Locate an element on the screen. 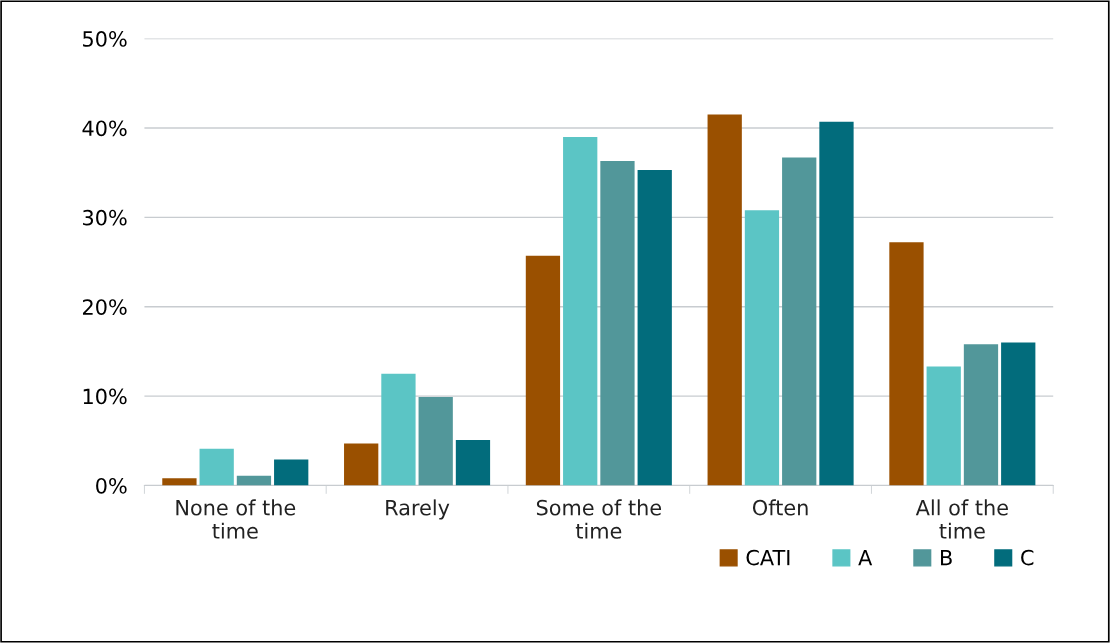 The width and height of the screenshot is (1111, 643). x-tick-label: Often is located at coordinates (780, 507).